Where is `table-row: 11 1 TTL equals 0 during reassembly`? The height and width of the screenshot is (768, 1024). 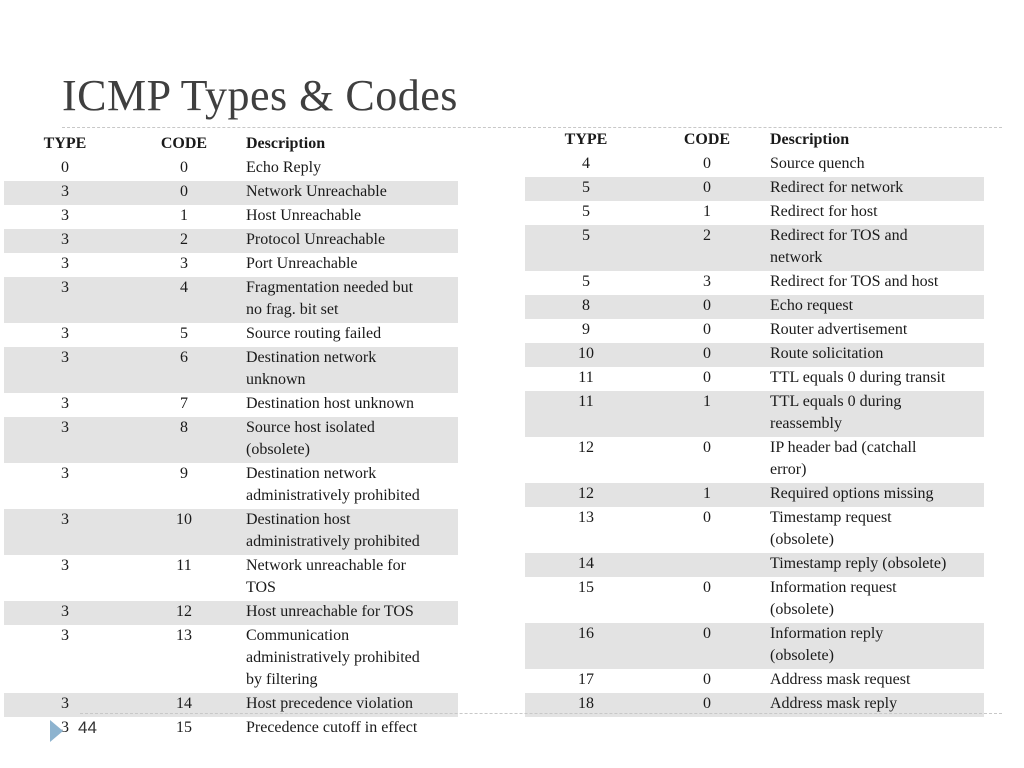 table-row: 11 1 TTL equals 0 during reassembly is located at coordinates (754, 414).